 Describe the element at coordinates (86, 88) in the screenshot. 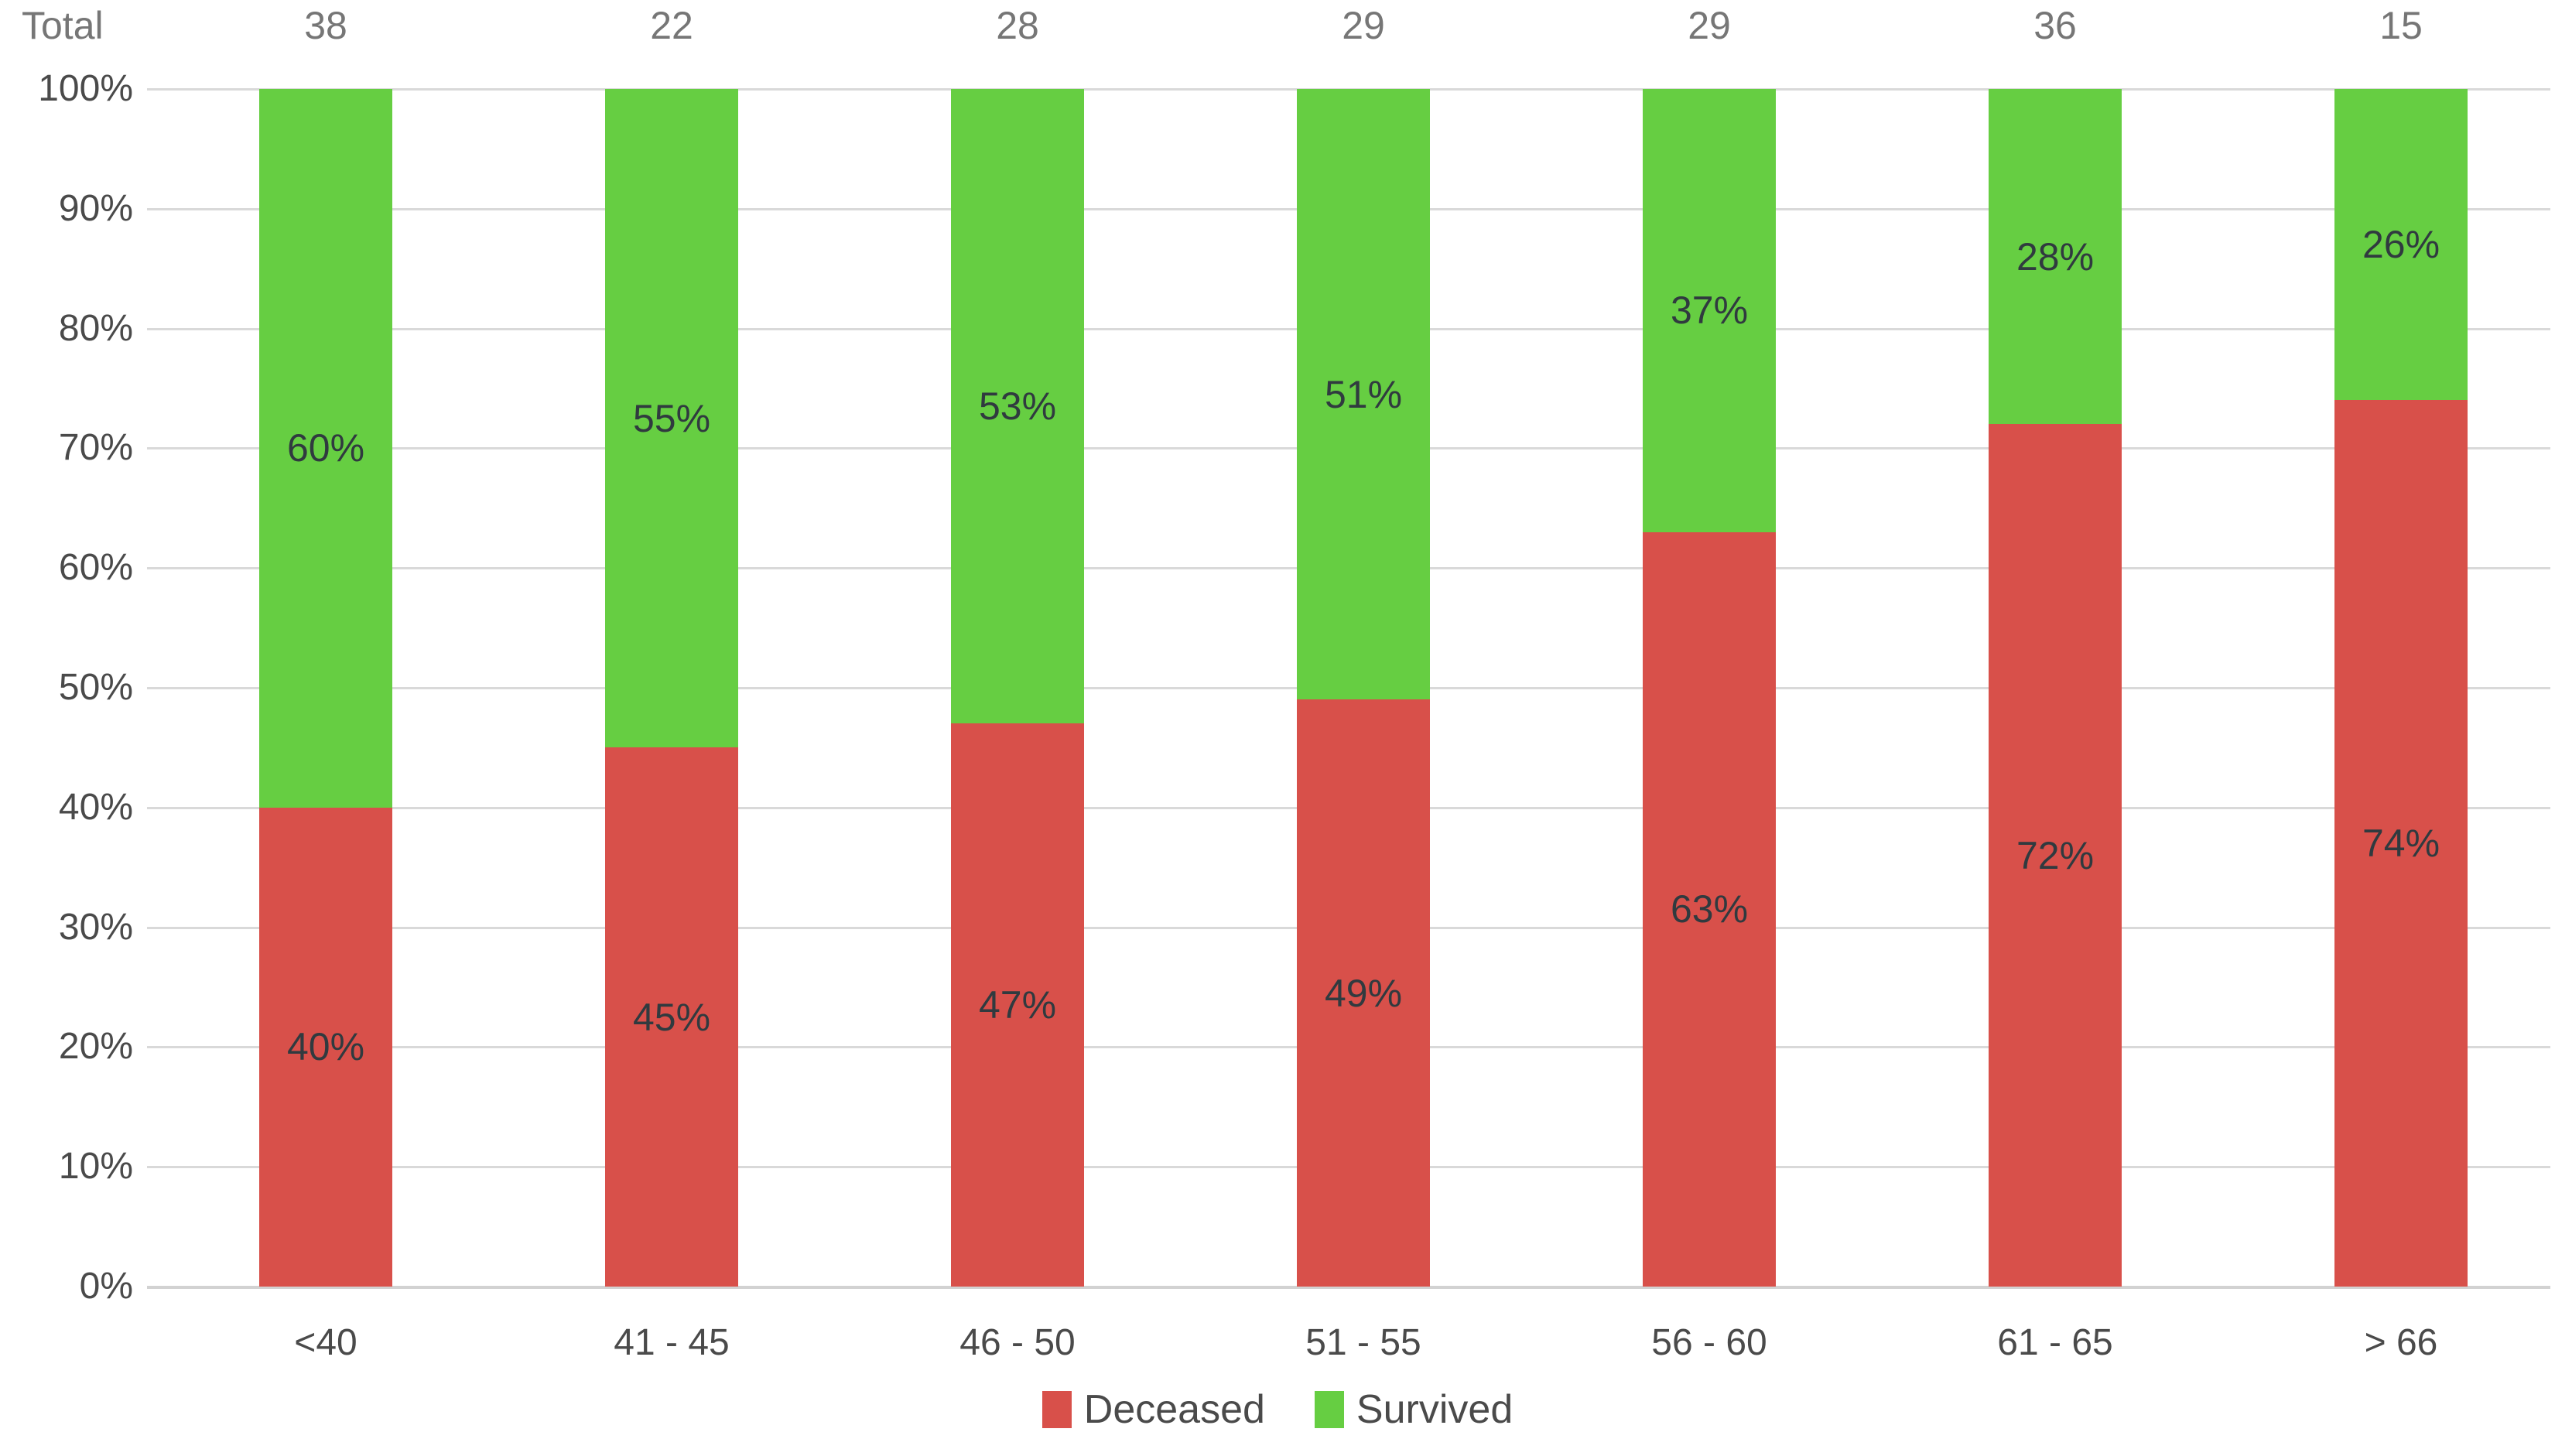

I see `y-tick-label: 100%` at that location.